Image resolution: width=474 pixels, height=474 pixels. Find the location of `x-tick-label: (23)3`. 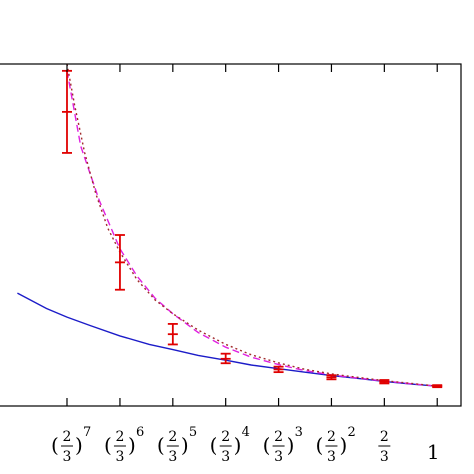

x-tick-label: (23)3 is located at coordinates (283, 445).